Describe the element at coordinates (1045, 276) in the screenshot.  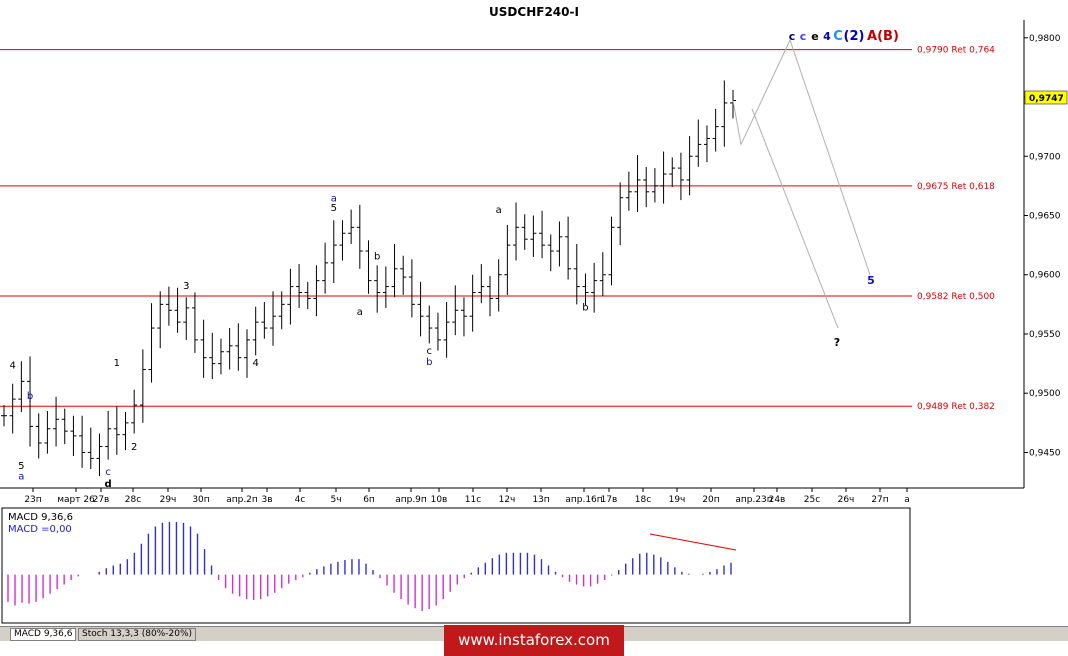
I see `y-tick-label: 0,9600` at that location.